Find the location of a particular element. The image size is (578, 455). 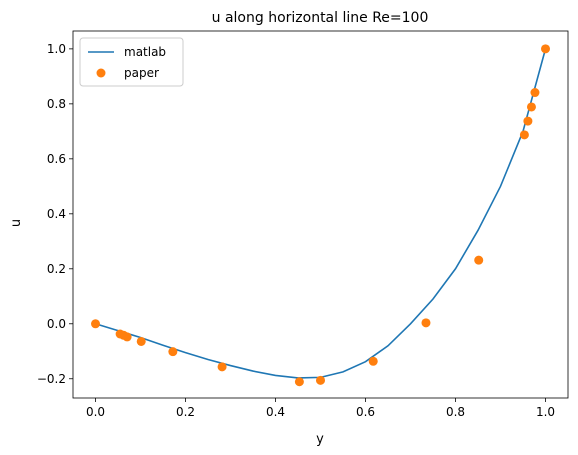

x-axis-label: y is located at coordinates (320, 439).